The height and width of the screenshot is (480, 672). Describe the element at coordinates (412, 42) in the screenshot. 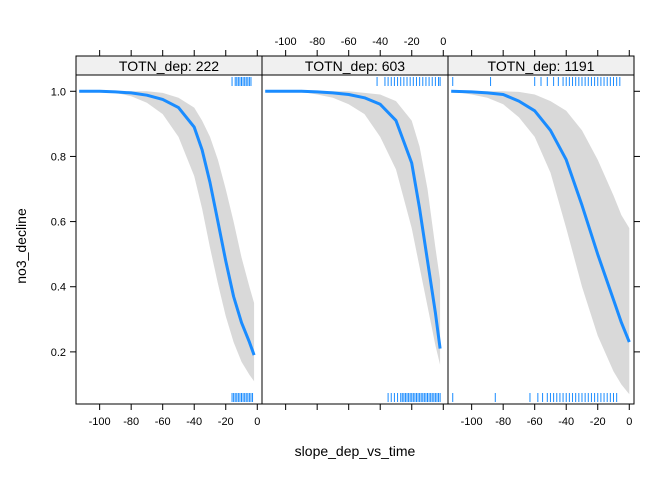

I see `x-tick-label-top: -20` at that location.